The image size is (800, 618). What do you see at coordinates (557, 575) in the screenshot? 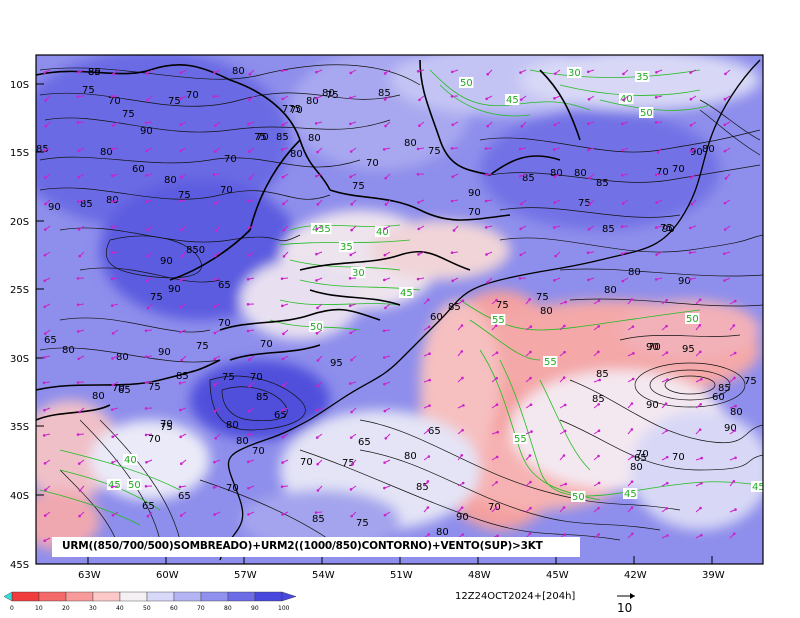
I see `lon-label: 45W` at bounding box center [557, 575].